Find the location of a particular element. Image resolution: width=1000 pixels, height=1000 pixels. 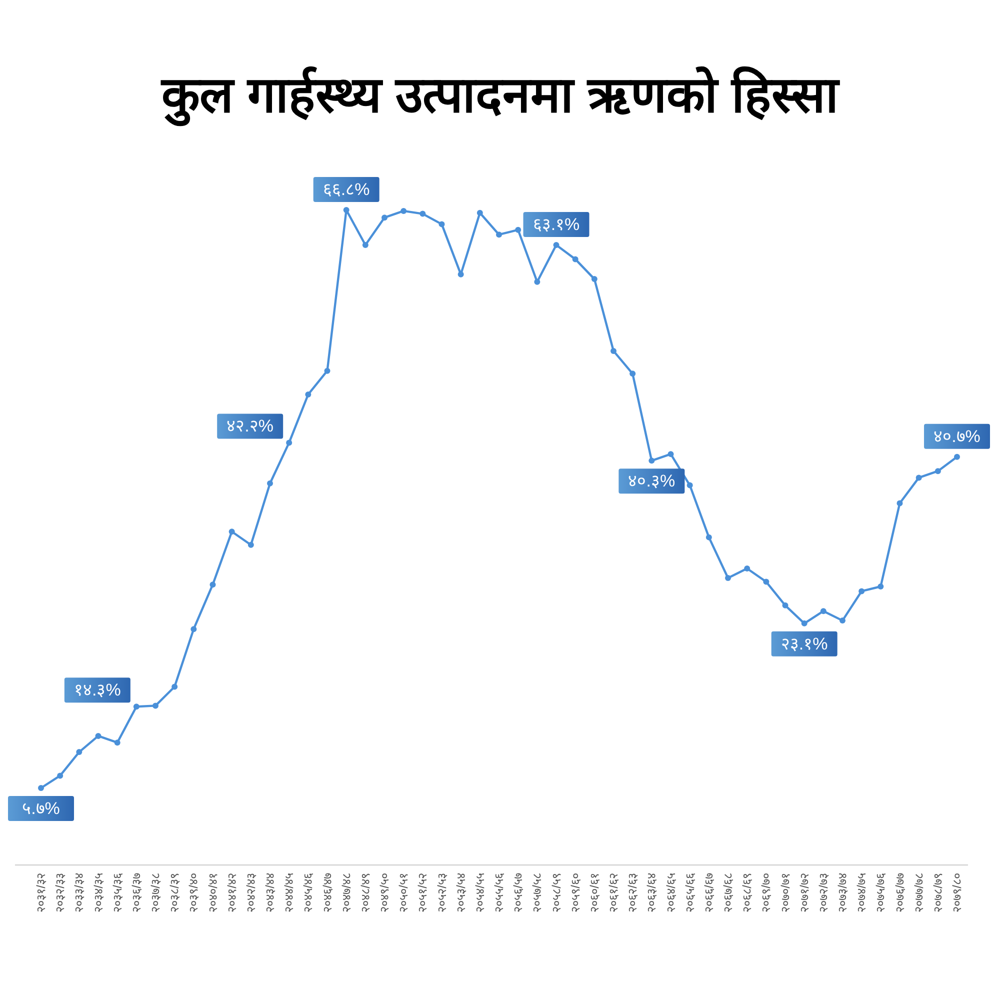

x-tick-label: २०३३/३४ is located at coordinates (79, 892).